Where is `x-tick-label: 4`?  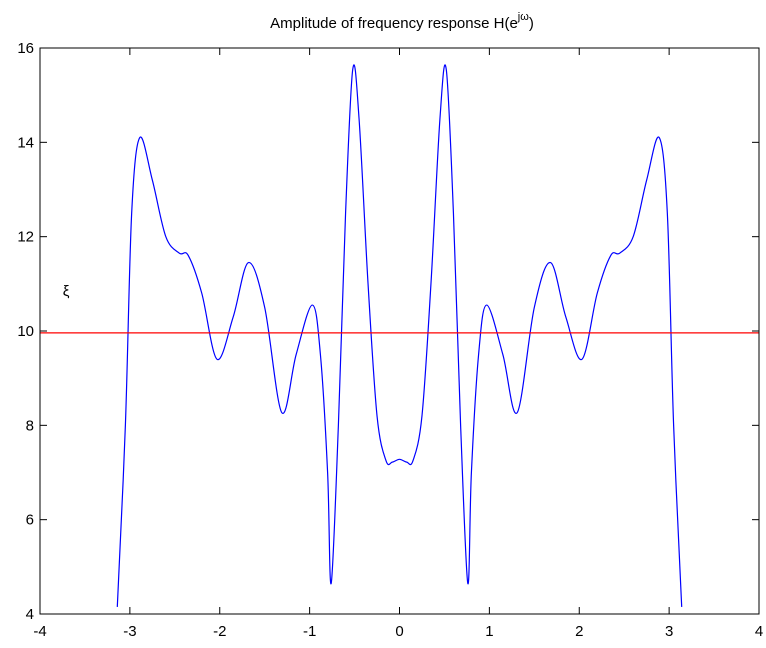
x-tick-label: 4 is located at coordinates (759, 631).